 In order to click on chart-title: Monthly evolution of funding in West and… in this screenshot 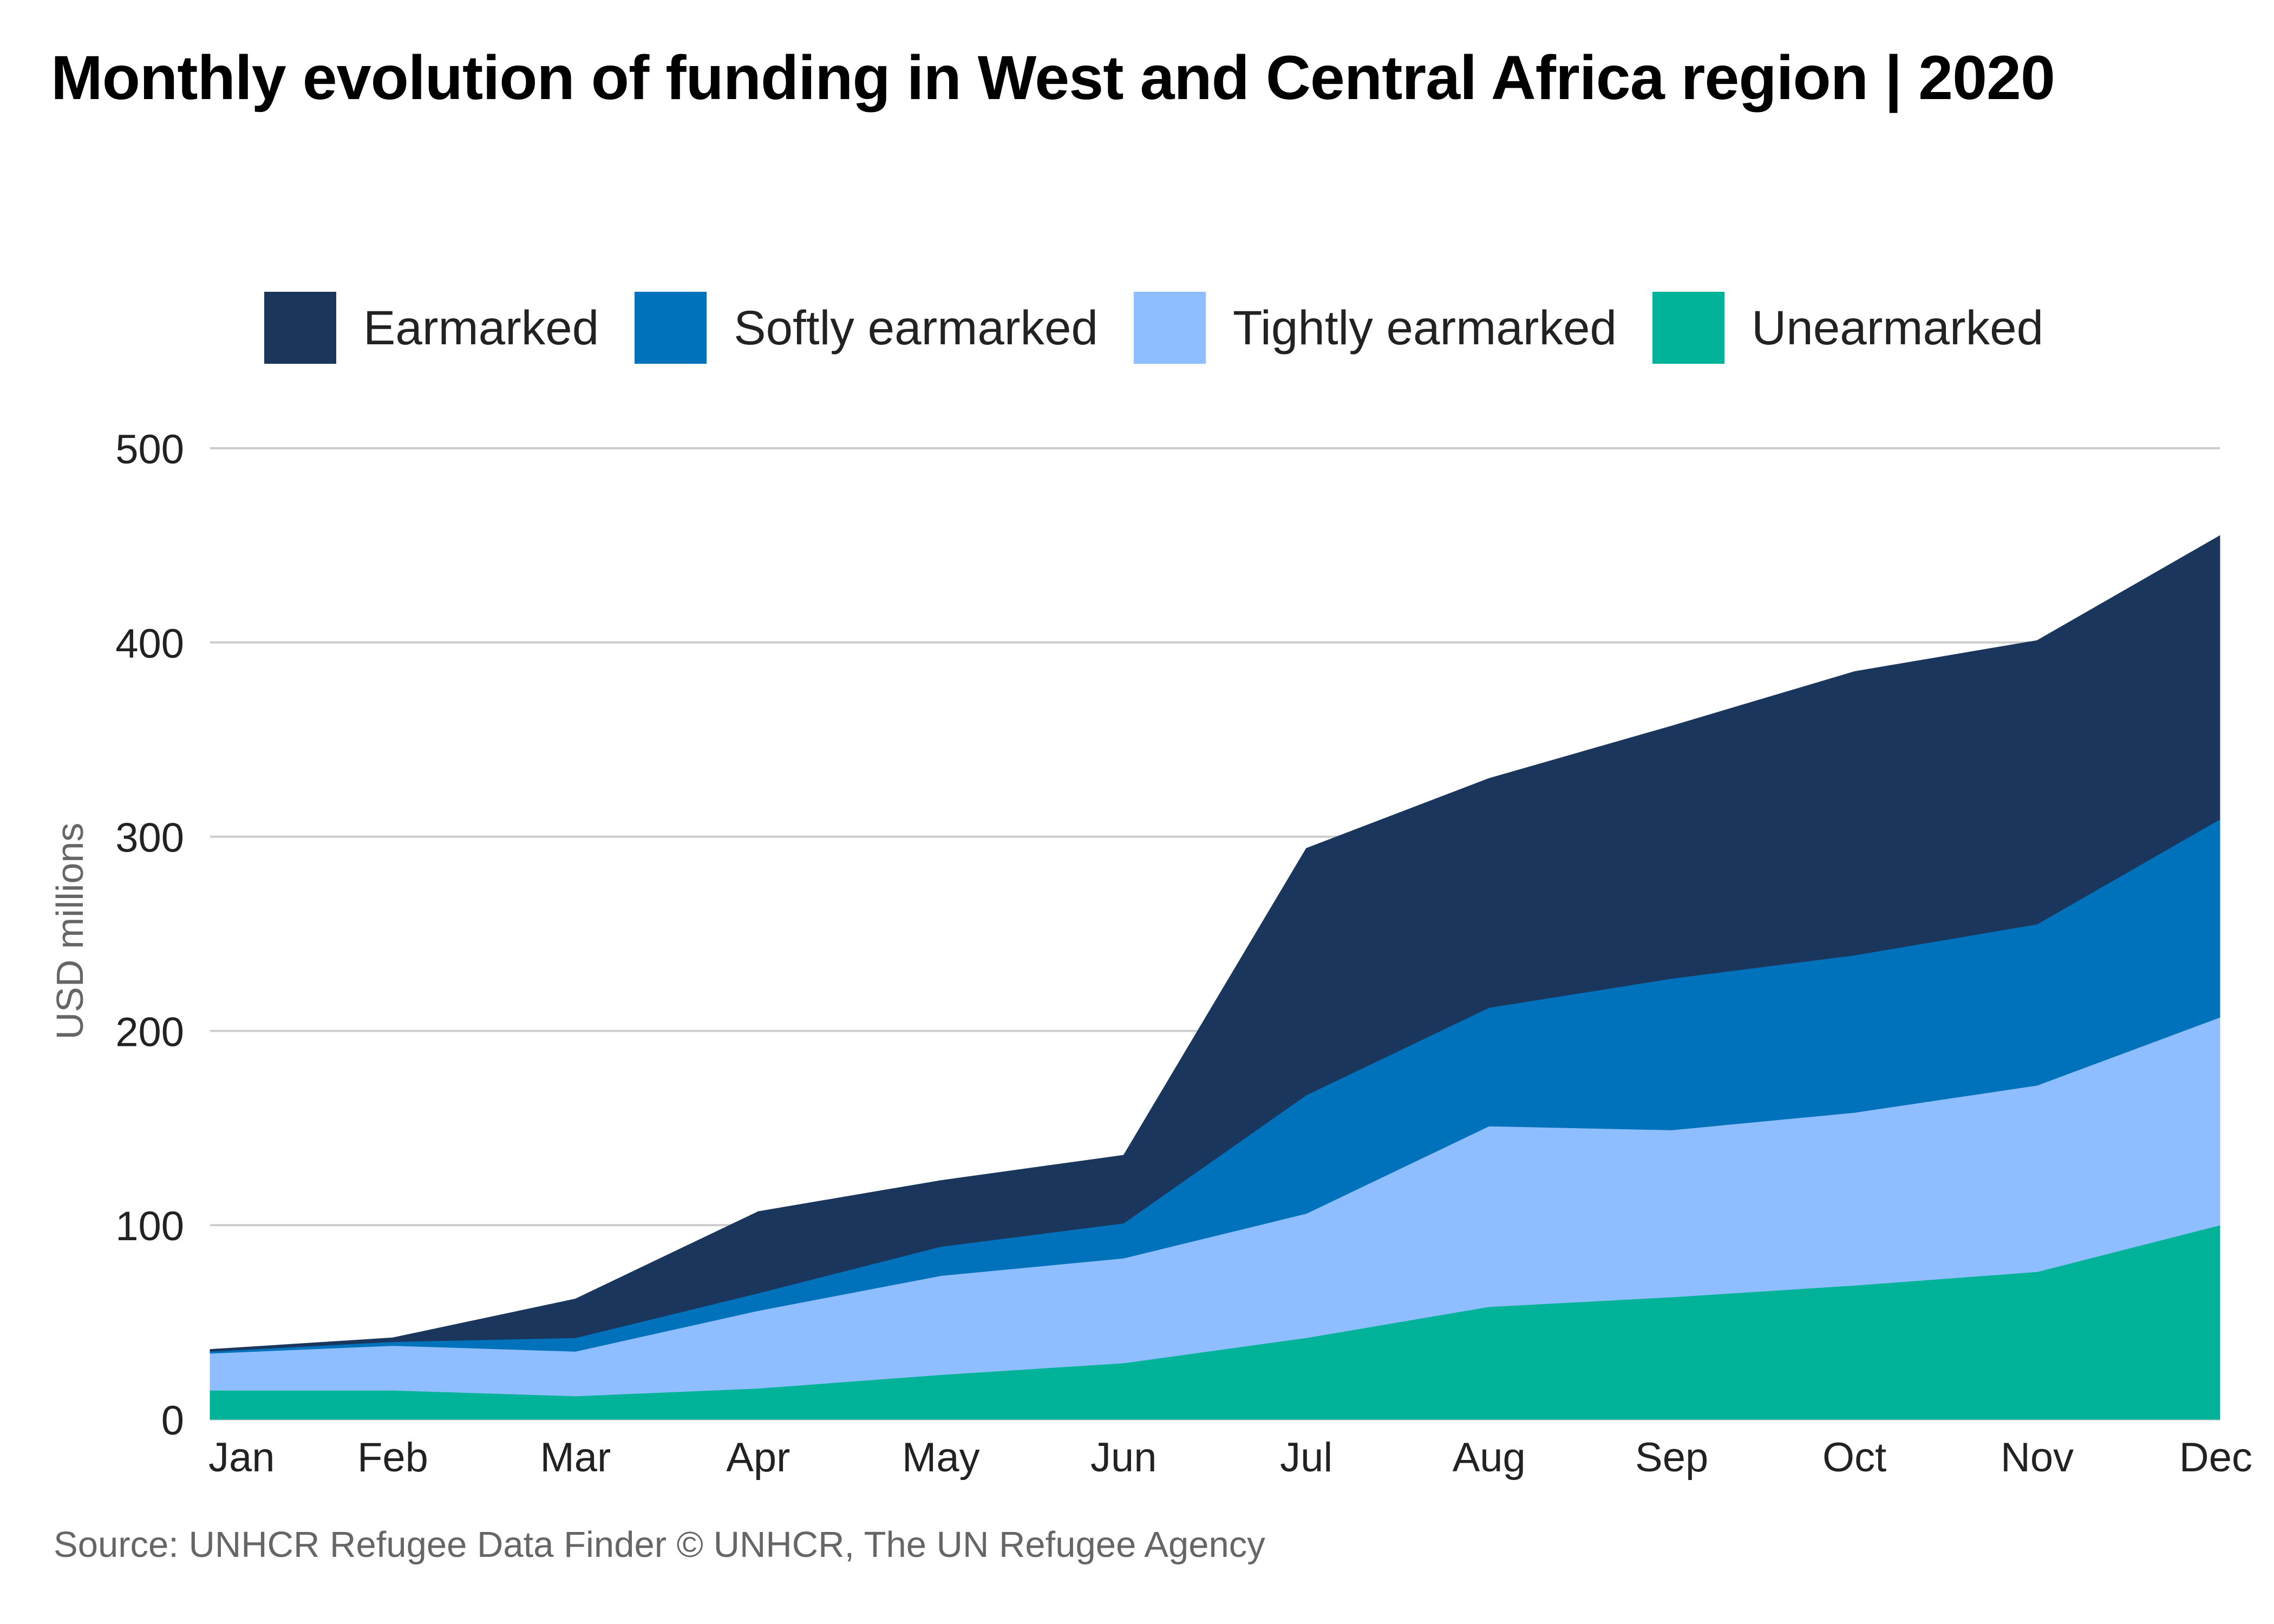, I will do `click(1053, 78)`.